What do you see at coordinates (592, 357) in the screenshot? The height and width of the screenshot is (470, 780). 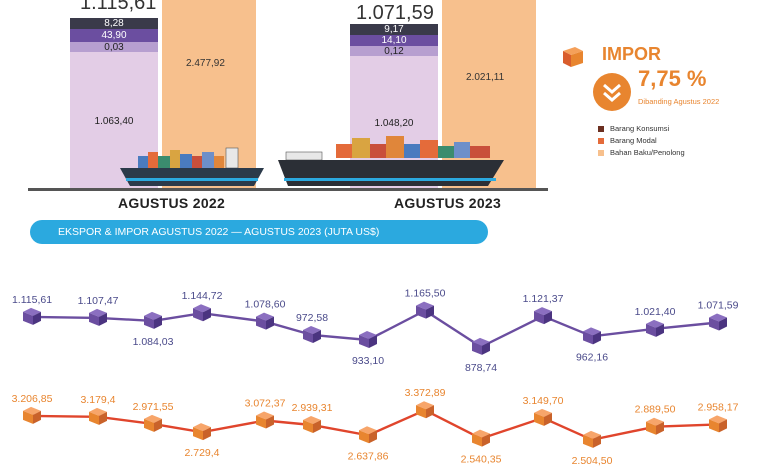 I see `ekspor-data-label: 962,16` at bounding box center [592, 357].